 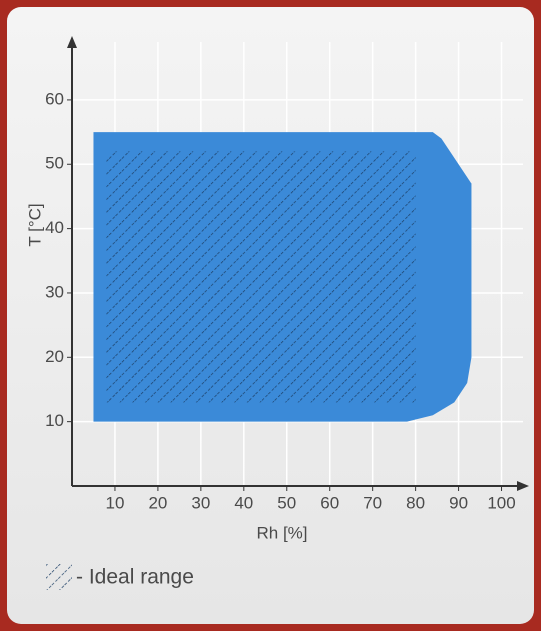 I want to click on legend-swatch, so click(x=59, y=577).